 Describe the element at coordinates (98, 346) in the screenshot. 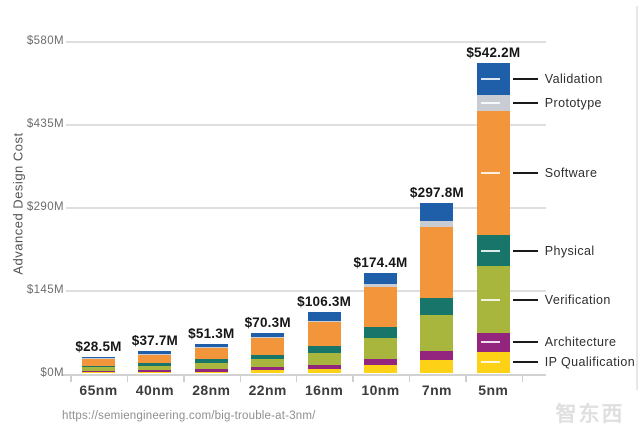

I see `bar-total-label: $28.5M` at that location.